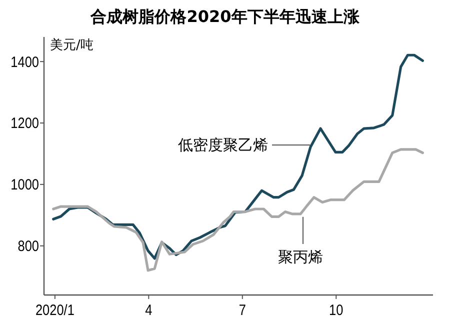 The width and height of the screenshot is (450, 328). What do you see at coordinates (148, 309) in the screenshot?
I see `x-tick-label: 4` at bounding box center [148, 309].